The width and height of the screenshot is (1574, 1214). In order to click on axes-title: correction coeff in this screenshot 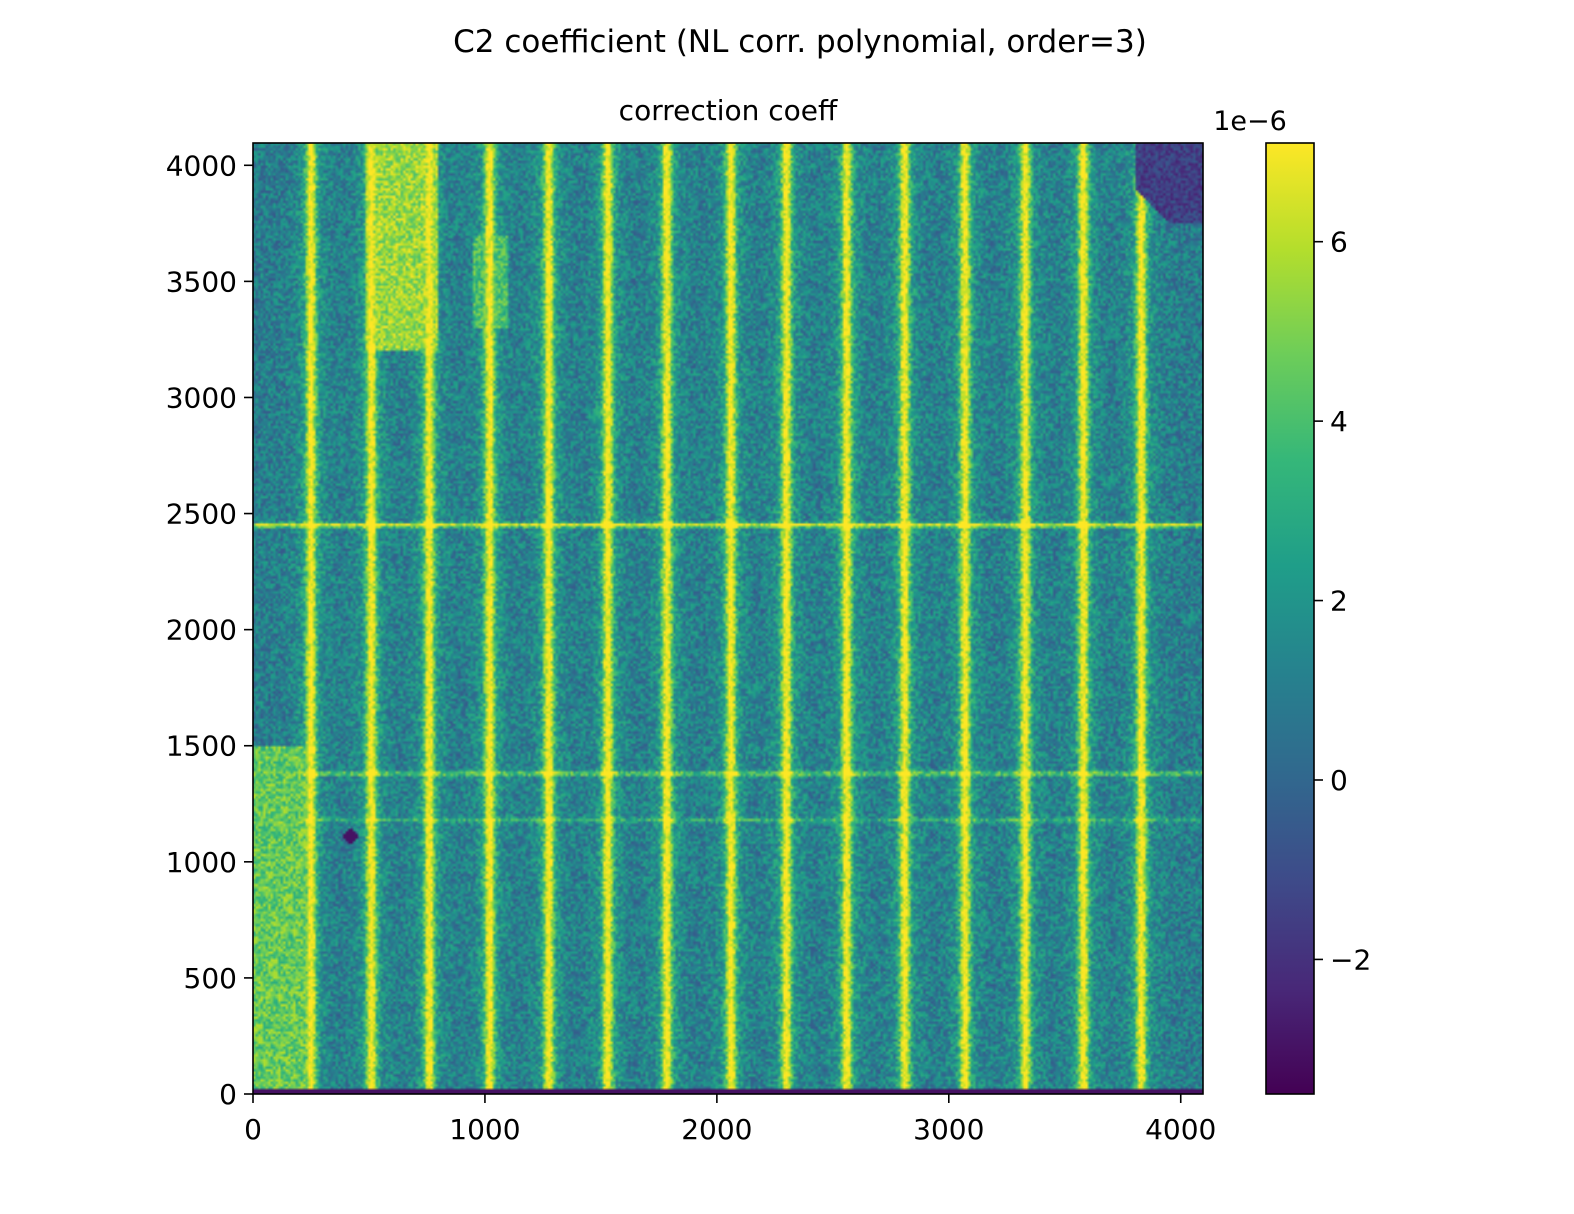, I will do `click(728, 110)`.